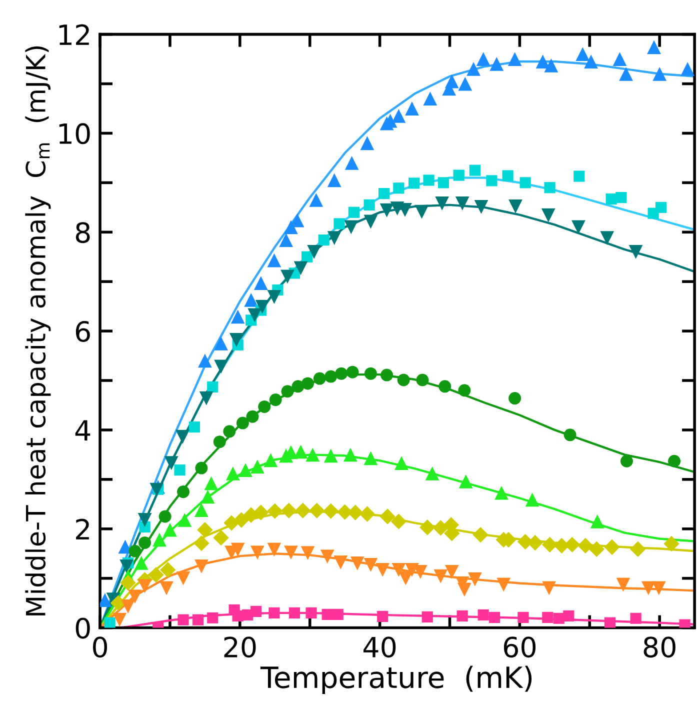  I want to click on x-tick-label: 60, so click(520, 647).